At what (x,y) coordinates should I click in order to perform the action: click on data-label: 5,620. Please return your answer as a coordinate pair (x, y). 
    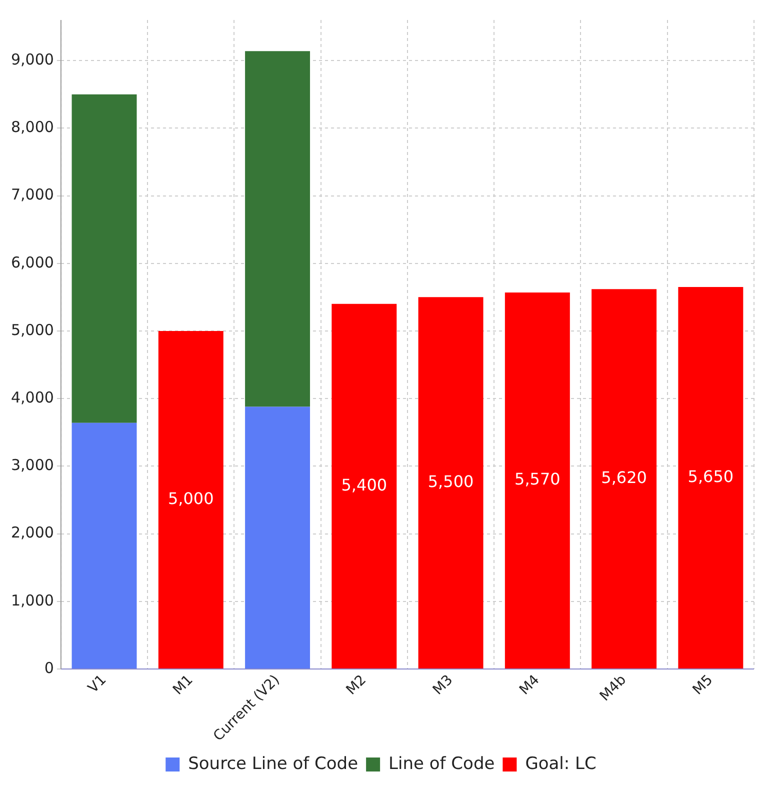
    Looking at the image, I should click on (624, 477).